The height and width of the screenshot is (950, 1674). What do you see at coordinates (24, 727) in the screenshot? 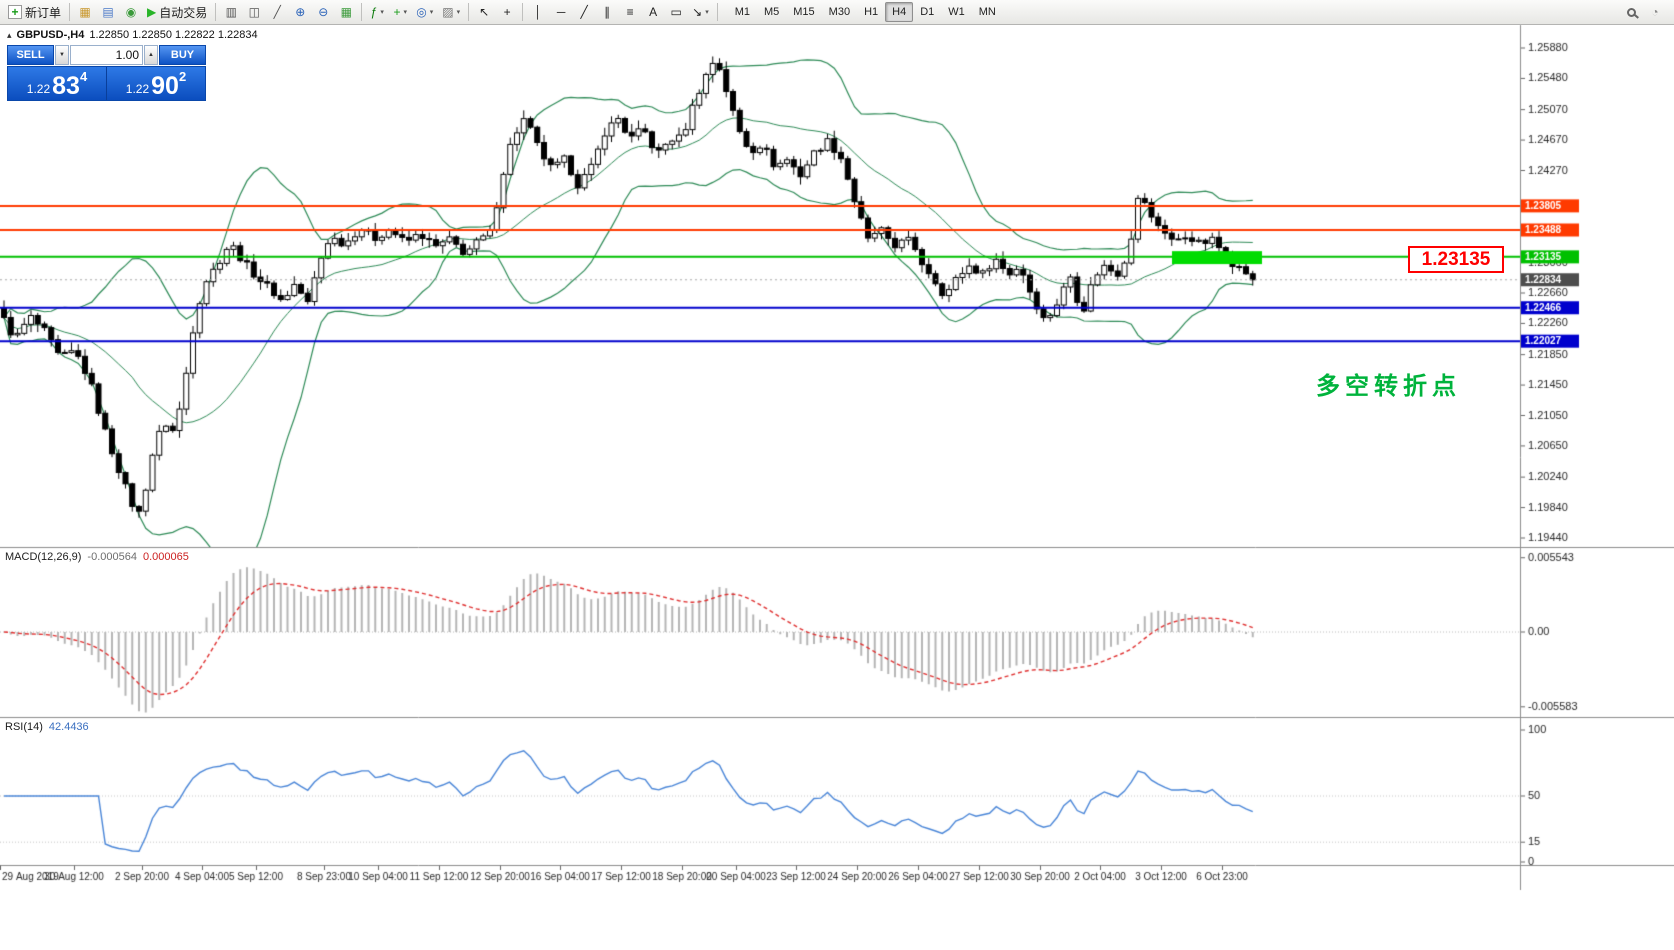
I see `rsi-label: RSI(14)` at bounding box center [24, 727].